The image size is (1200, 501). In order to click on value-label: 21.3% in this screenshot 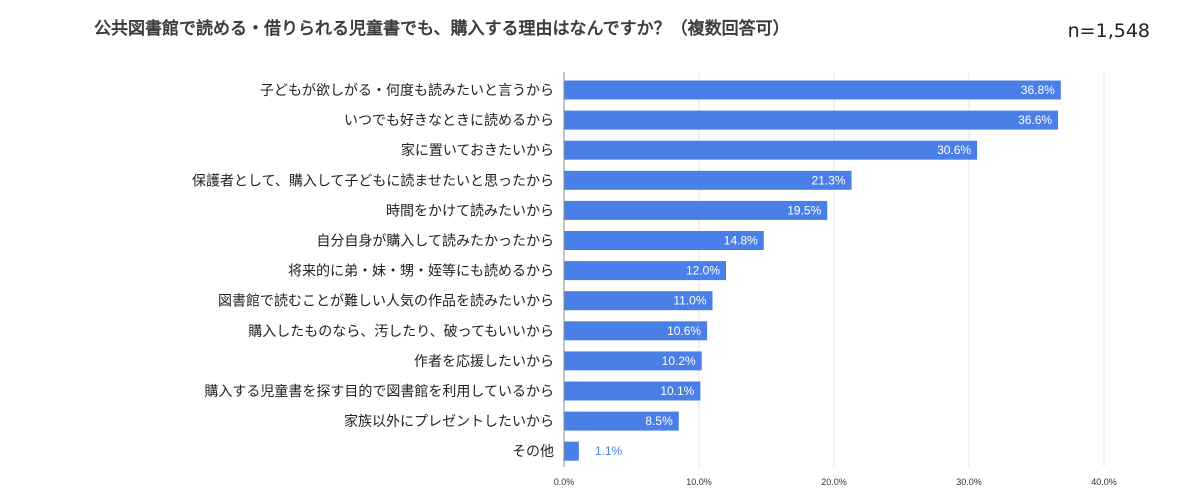, I will do `click(829, 180)`.